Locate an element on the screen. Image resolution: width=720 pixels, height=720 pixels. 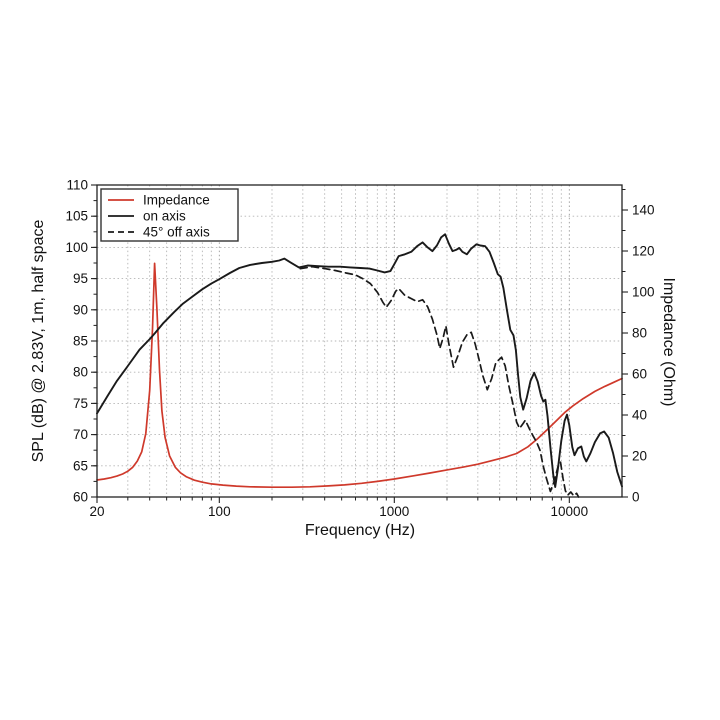
y-left-tick-label: 80 is located at coordinates (80, 372).